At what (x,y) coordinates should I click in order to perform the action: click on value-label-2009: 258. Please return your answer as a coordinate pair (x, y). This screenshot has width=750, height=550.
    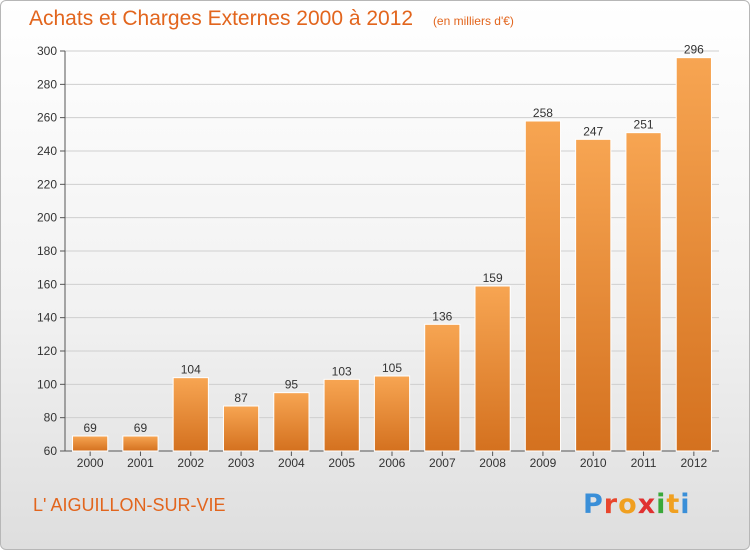
    Looking at the image, I should click on (543, 113).